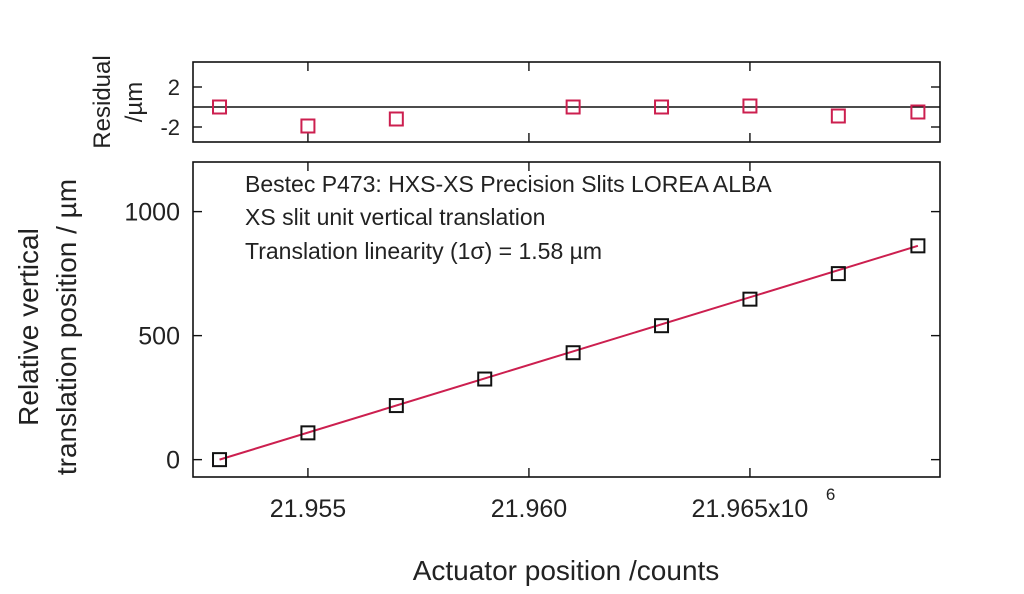  What do you see at coordinates (529, 509) in the screenshot?
I see `x-tick-label: 21.960` at bounding box center [529, 509].